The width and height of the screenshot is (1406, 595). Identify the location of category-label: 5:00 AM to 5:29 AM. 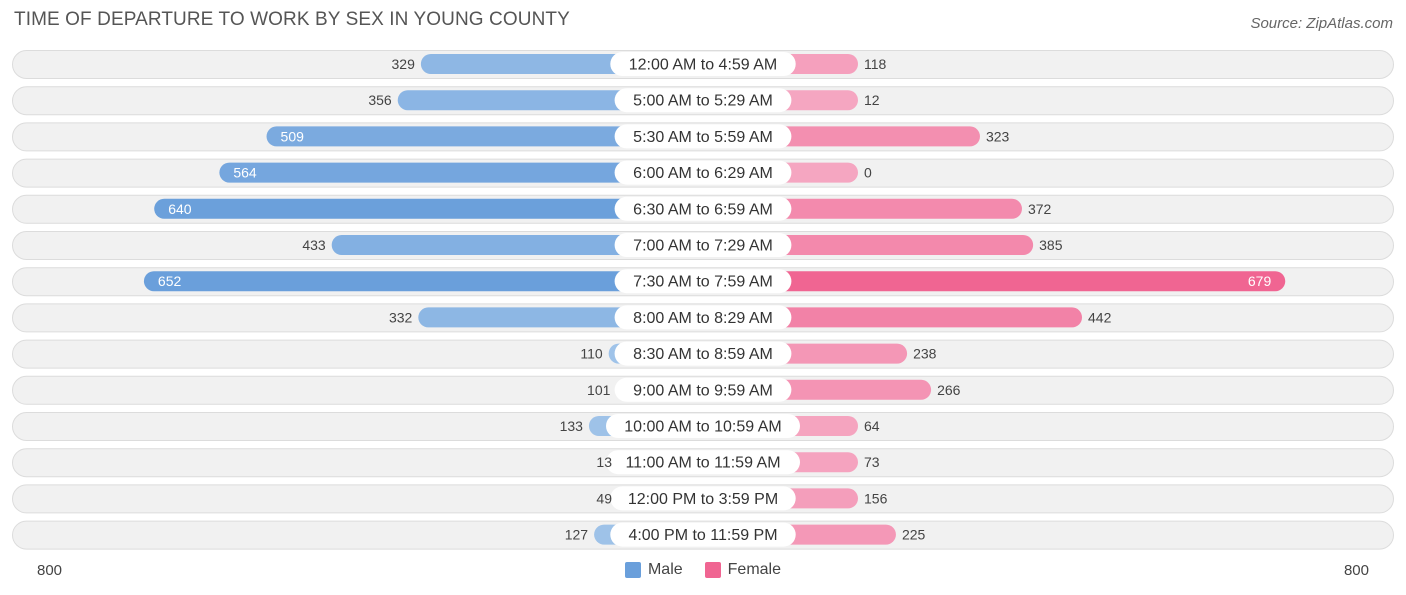
(703, 101).